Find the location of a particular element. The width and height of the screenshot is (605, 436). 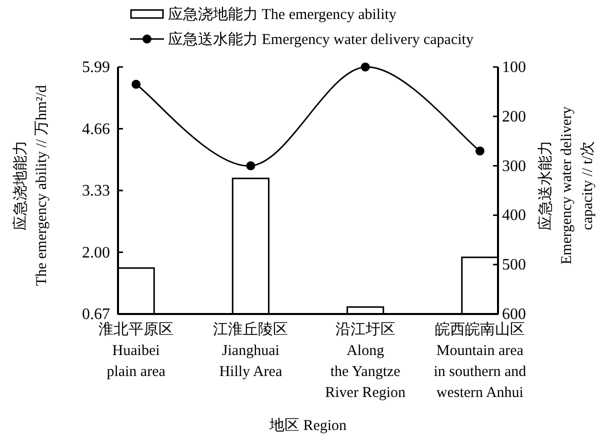

y2-axis-title: 应急送水能力 Emergency water delivery capacity // t/次 is located at coordinates (566, 185).